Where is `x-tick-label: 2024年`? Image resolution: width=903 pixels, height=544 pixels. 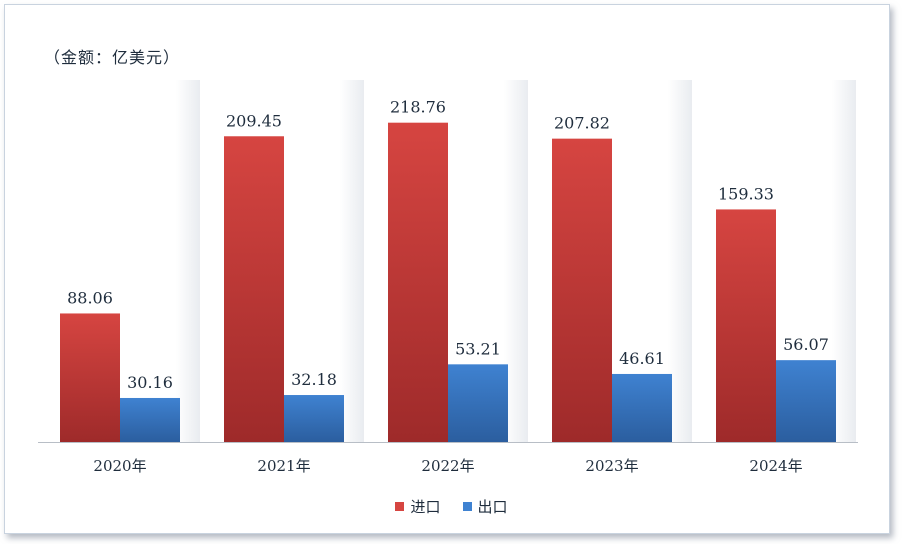
x-tick-label: 2024年 is located at coordinates (775, 466).